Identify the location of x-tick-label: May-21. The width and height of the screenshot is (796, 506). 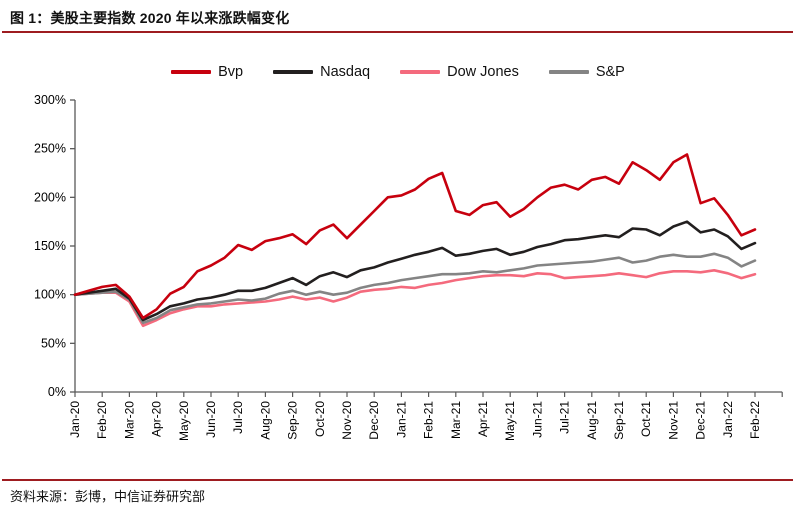
(510, 421).